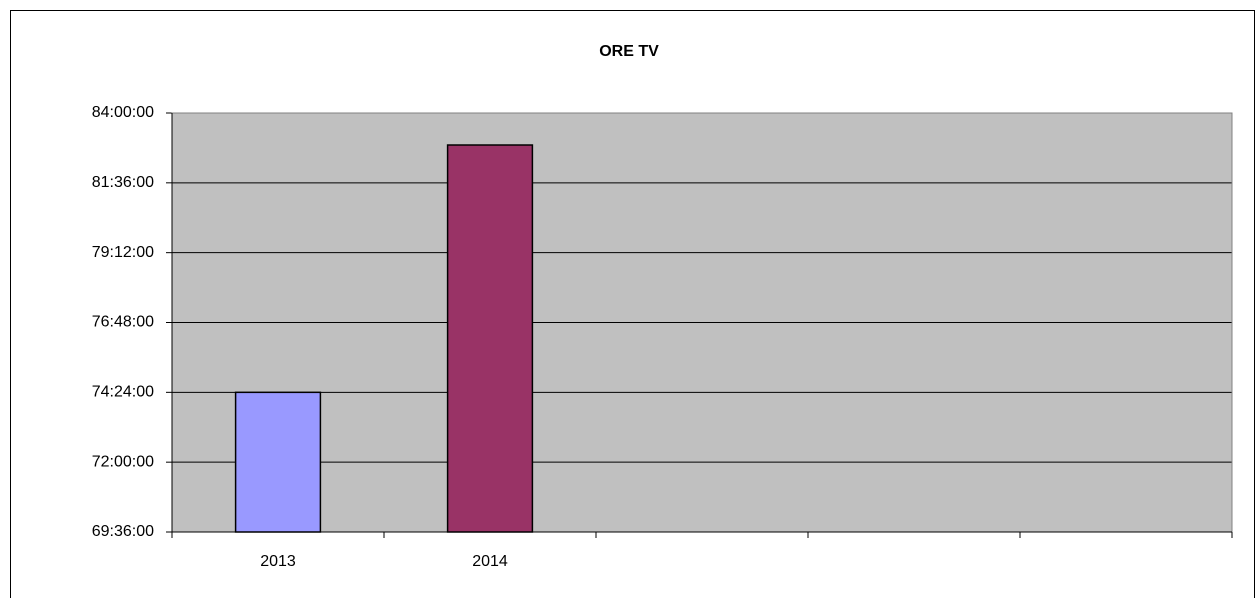 The width and height of the screenshot is (1256, 598). Describe the element at coordinates (490, 561) in the screenshot. I see `x-tick-label: 2014` at that location.